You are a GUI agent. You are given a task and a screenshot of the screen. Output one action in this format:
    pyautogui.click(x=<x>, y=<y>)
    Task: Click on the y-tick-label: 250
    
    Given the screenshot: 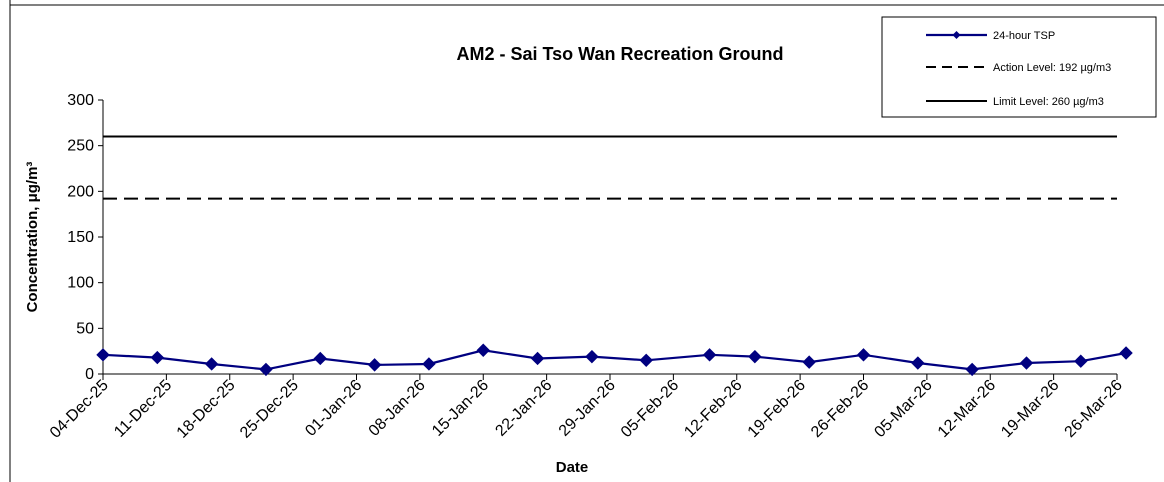 What is the action you would take?
    pyautogui.click(x=80, y=146)
    